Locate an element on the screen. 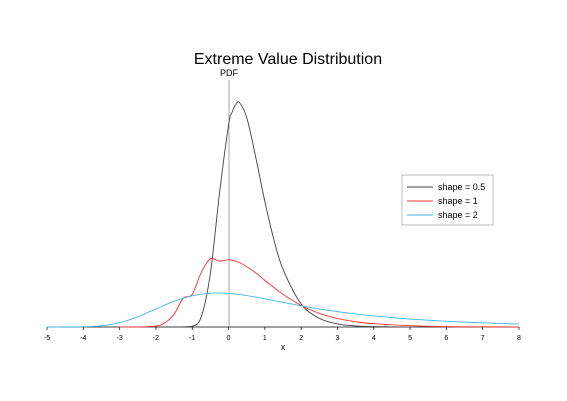  legend-label-series-1: shape = 0.5 is located at coordinates (461, 187).